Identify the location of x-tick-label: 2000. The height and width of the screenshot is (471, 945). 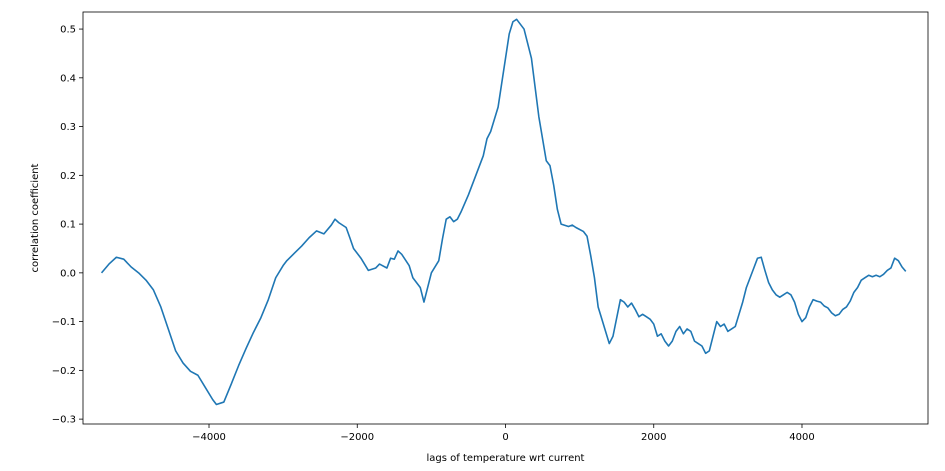
(653, 437).